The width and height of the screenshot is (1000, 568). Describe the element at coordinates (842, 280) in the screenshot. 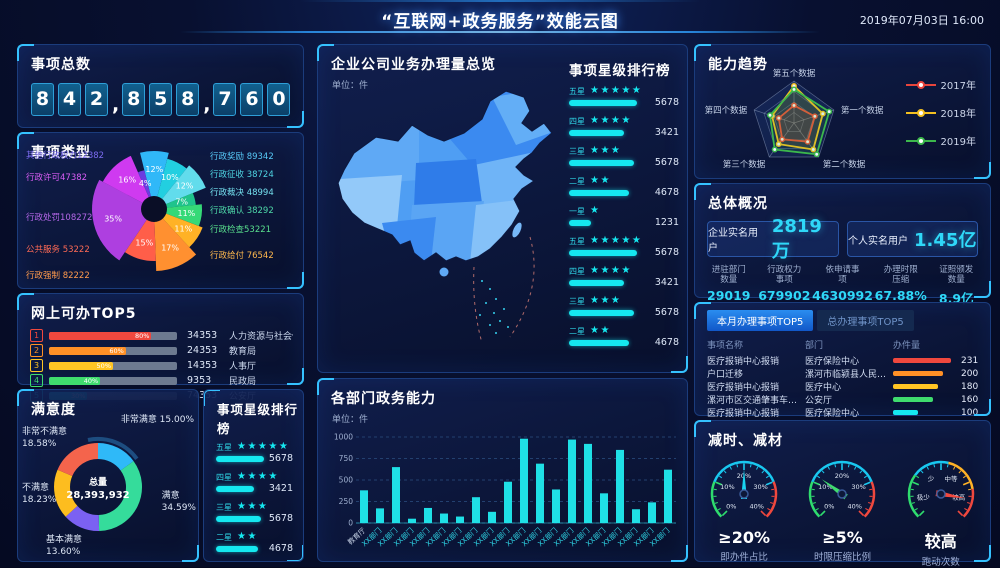

I see `stat-label-line2: 项` at that location.